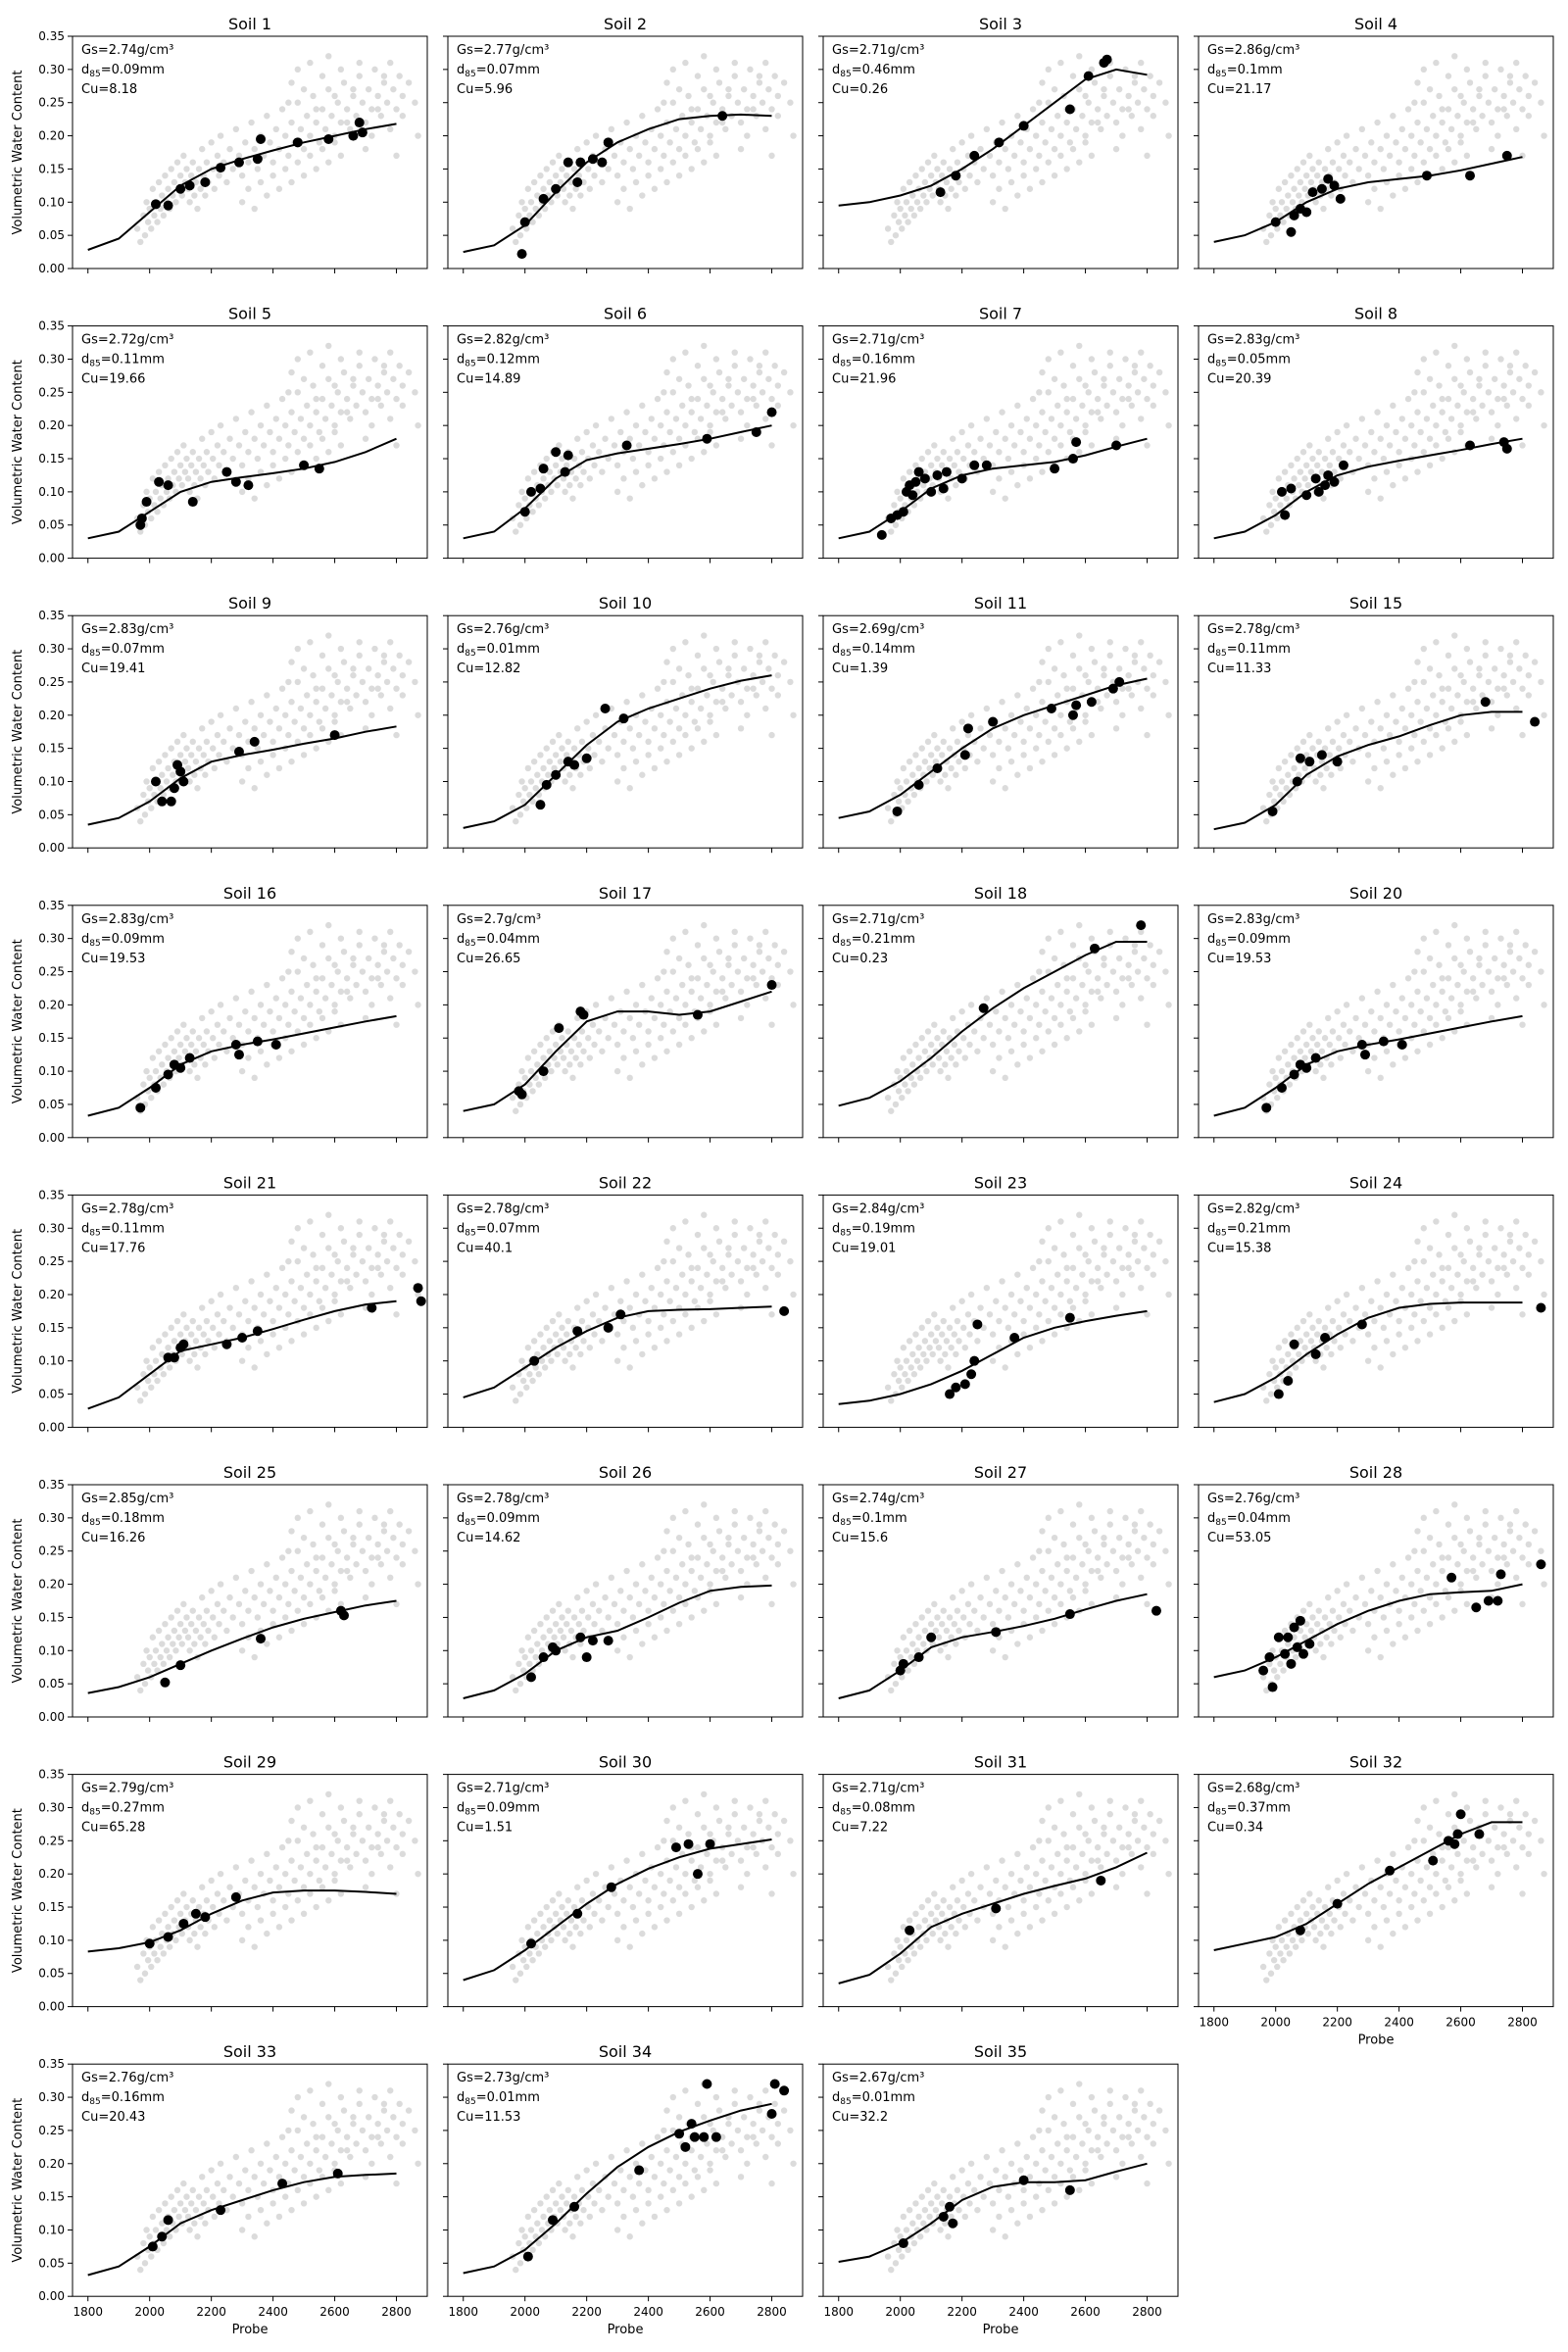 The width and height of the screenshot is (1568, 2352). I want to click on y-tick-label: 0.20, so click(51, 1585).